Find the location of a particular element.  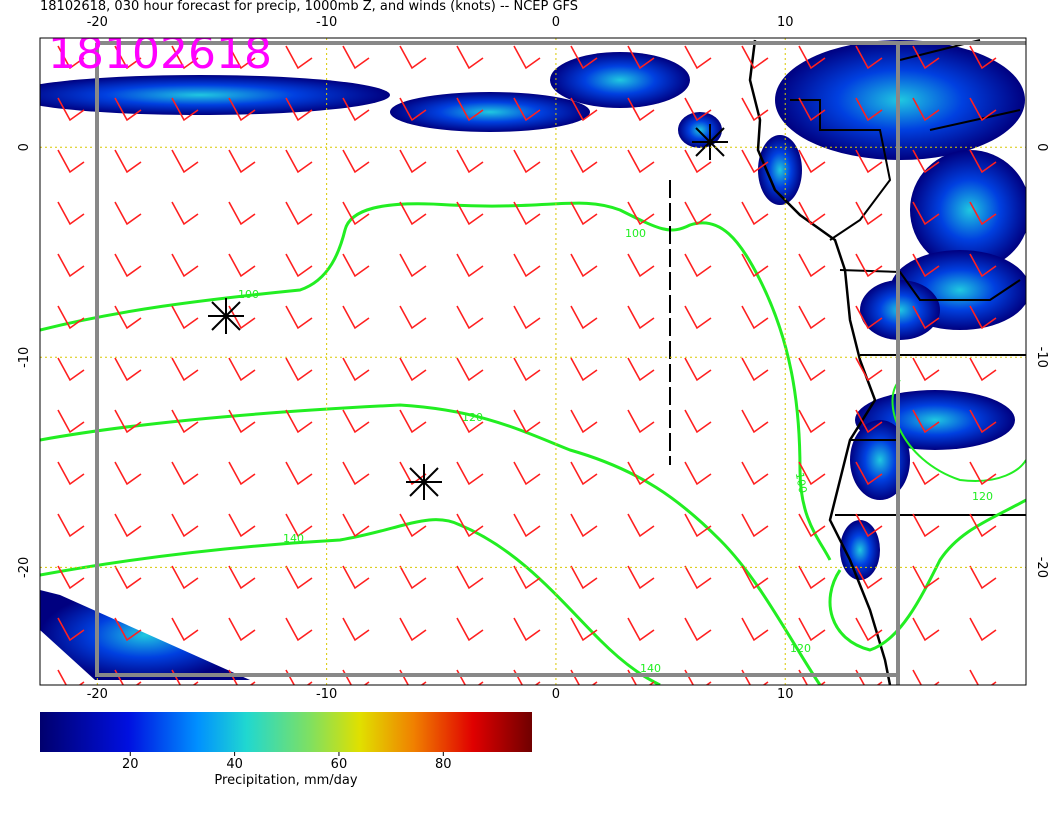

x-tick-label: -20 is located at coordinates (97, 22).